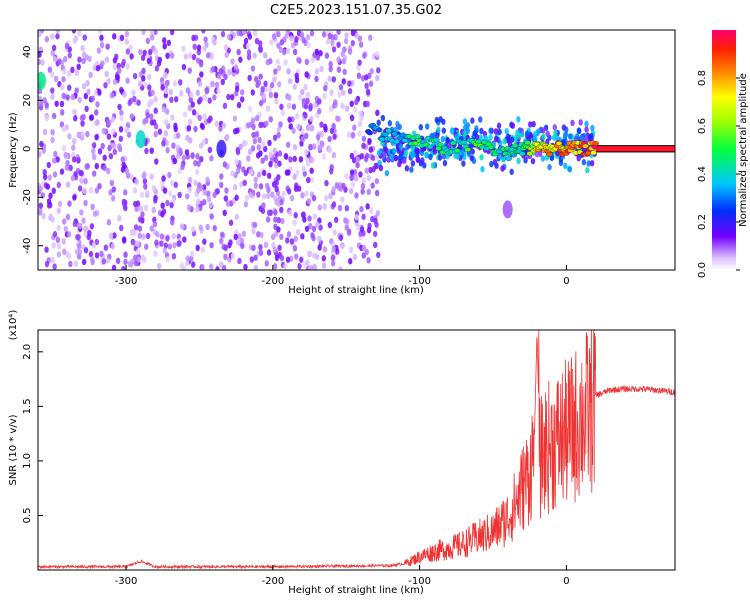  Describe the element at coordinates (702, 222) in the screenshot. I see `colorbar-tick-label: 0.2` at that location.